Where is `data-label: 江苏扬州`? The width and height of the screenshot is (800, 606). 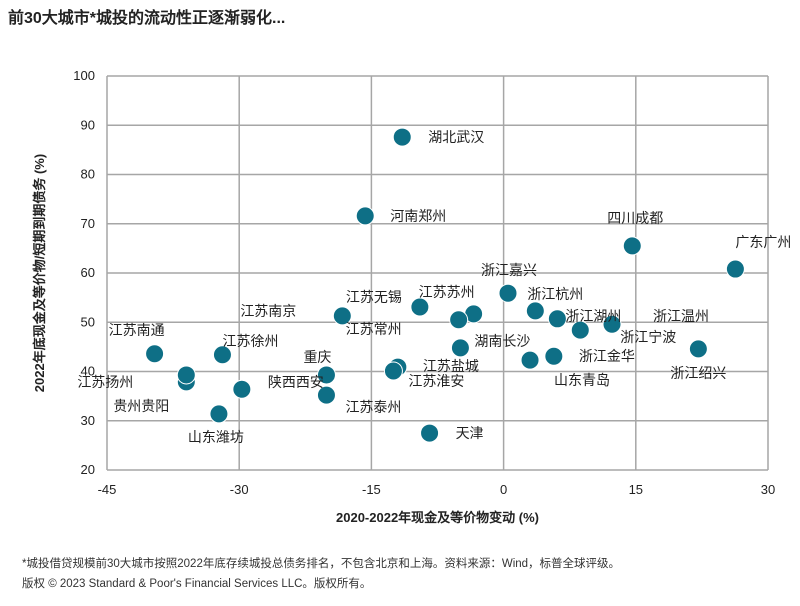 data-label: 江苏扬州 is located at coordinates (105, 383).